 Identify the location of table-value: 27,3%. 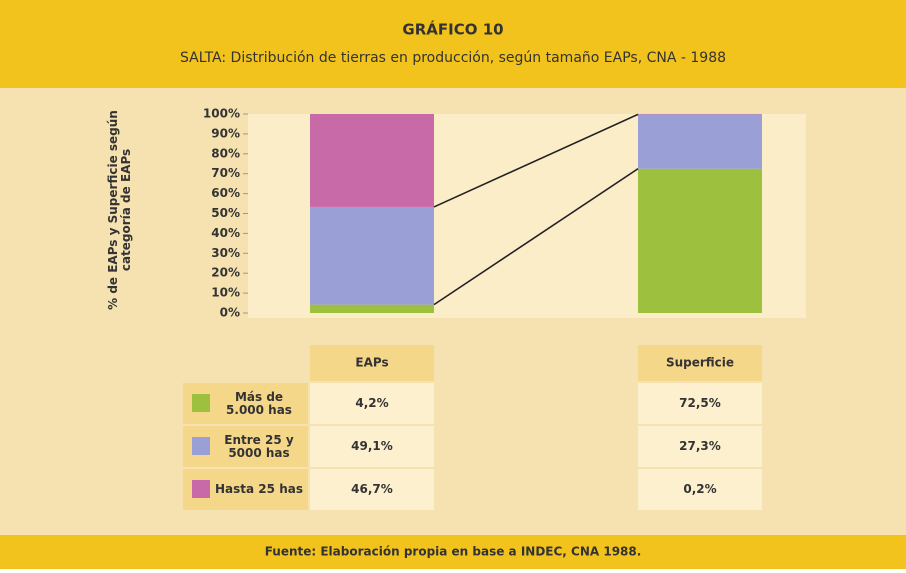
(700, 446).